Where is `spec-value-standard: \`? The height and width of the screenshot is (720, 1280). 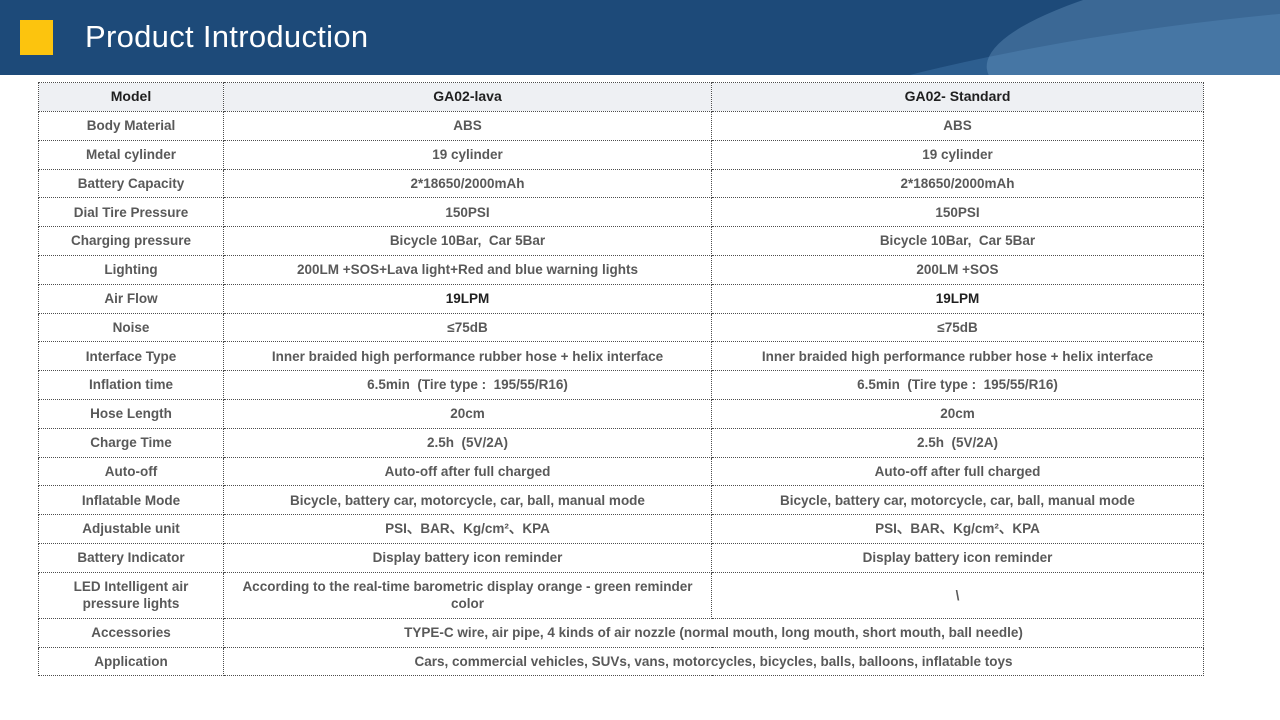
spec-value-standard: \ is located at coordinates (957, 595).